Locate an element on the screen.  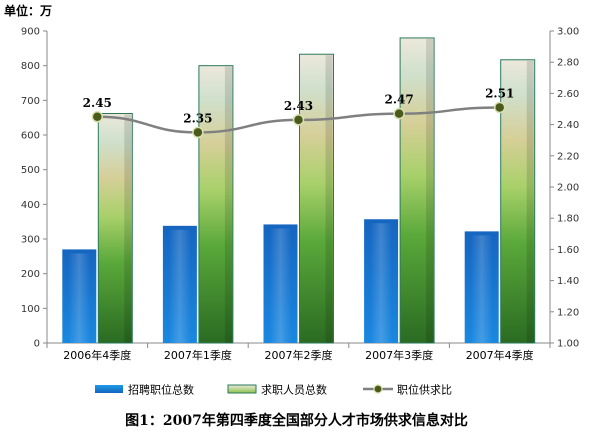
y-right-tick-label: 1.20 is located at coordinates (568, 312).